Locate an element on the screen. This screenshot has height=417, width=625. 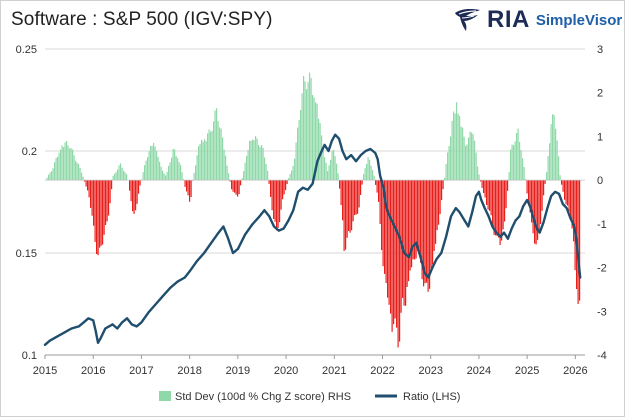
y-left-tick-label: 0.2 is located at coordinates (29, 152).